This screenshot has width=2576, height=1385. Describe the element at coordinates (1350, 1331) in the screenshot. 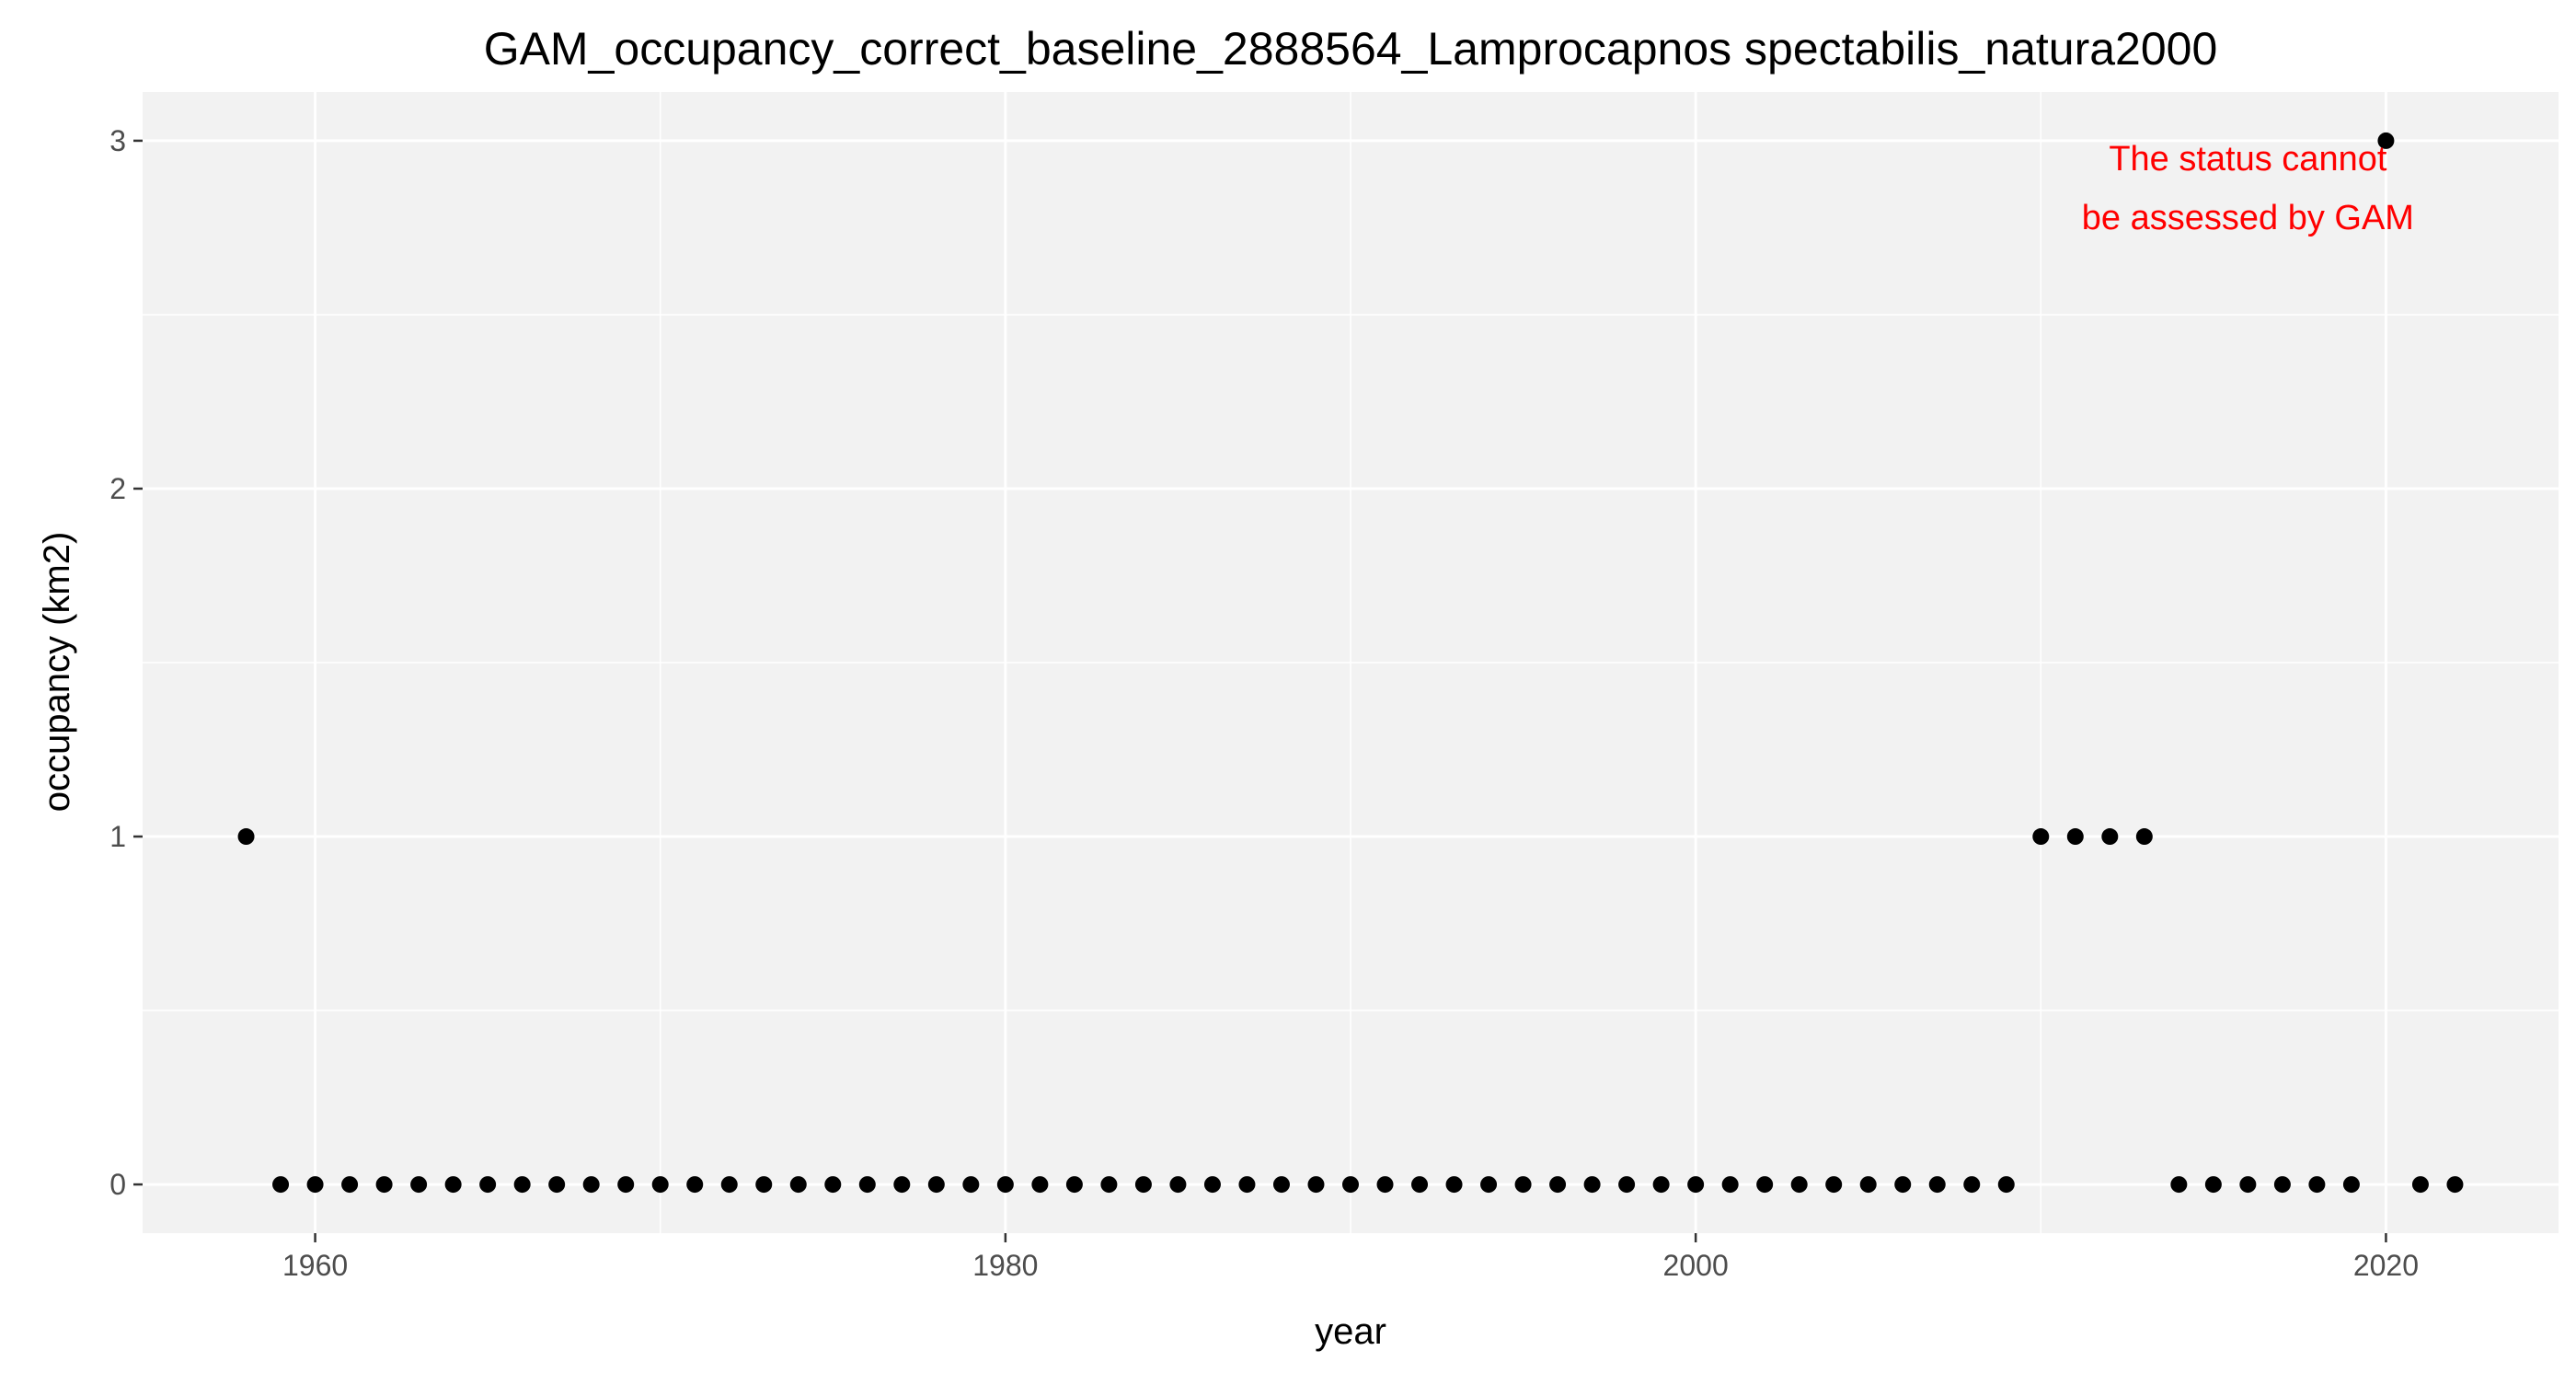

I see `x-axis-title: year` at that location.